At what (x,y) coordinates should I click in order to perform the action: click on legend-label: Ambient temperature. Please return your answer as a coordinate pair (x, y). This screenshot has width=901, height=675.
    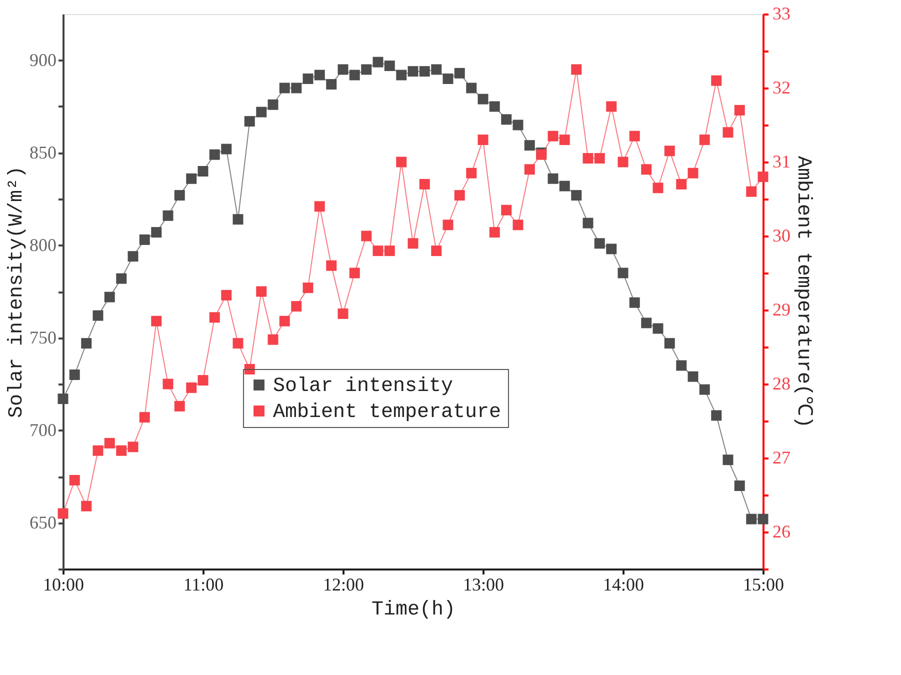
    Looking at the image, I should click on (387, 412).